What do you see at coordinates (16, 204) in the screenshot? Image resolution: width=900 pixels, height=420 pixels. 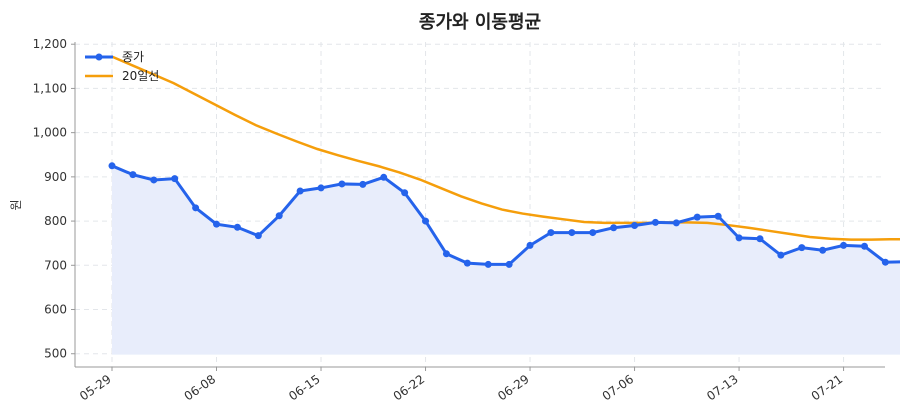 I see `y-axis-label: 원` at bounding box center [16, 204].